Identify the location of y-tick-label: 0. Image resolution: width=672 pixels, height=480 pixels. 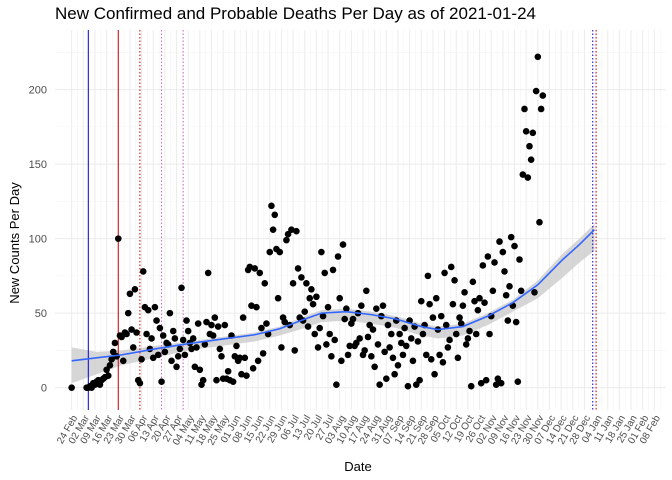
(44, 389).